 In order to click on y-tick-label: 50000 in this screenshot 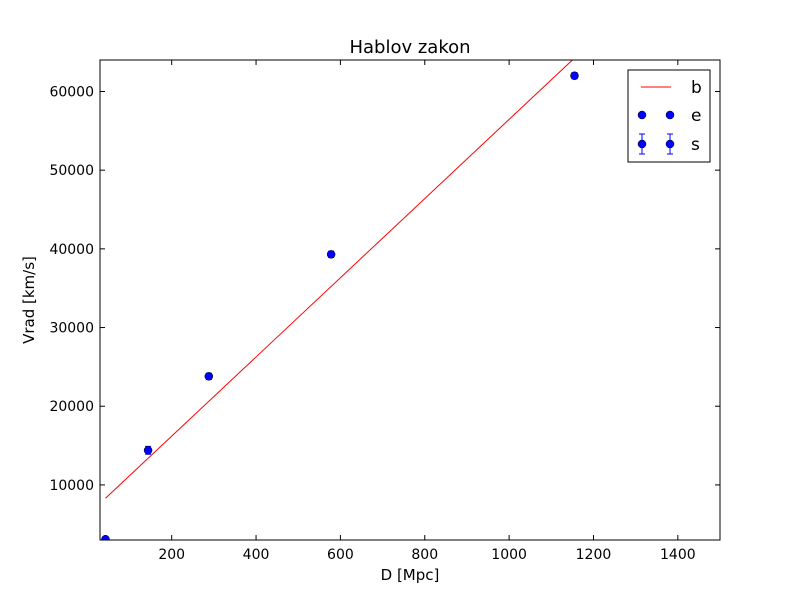, I will do `click(71, 171)`.